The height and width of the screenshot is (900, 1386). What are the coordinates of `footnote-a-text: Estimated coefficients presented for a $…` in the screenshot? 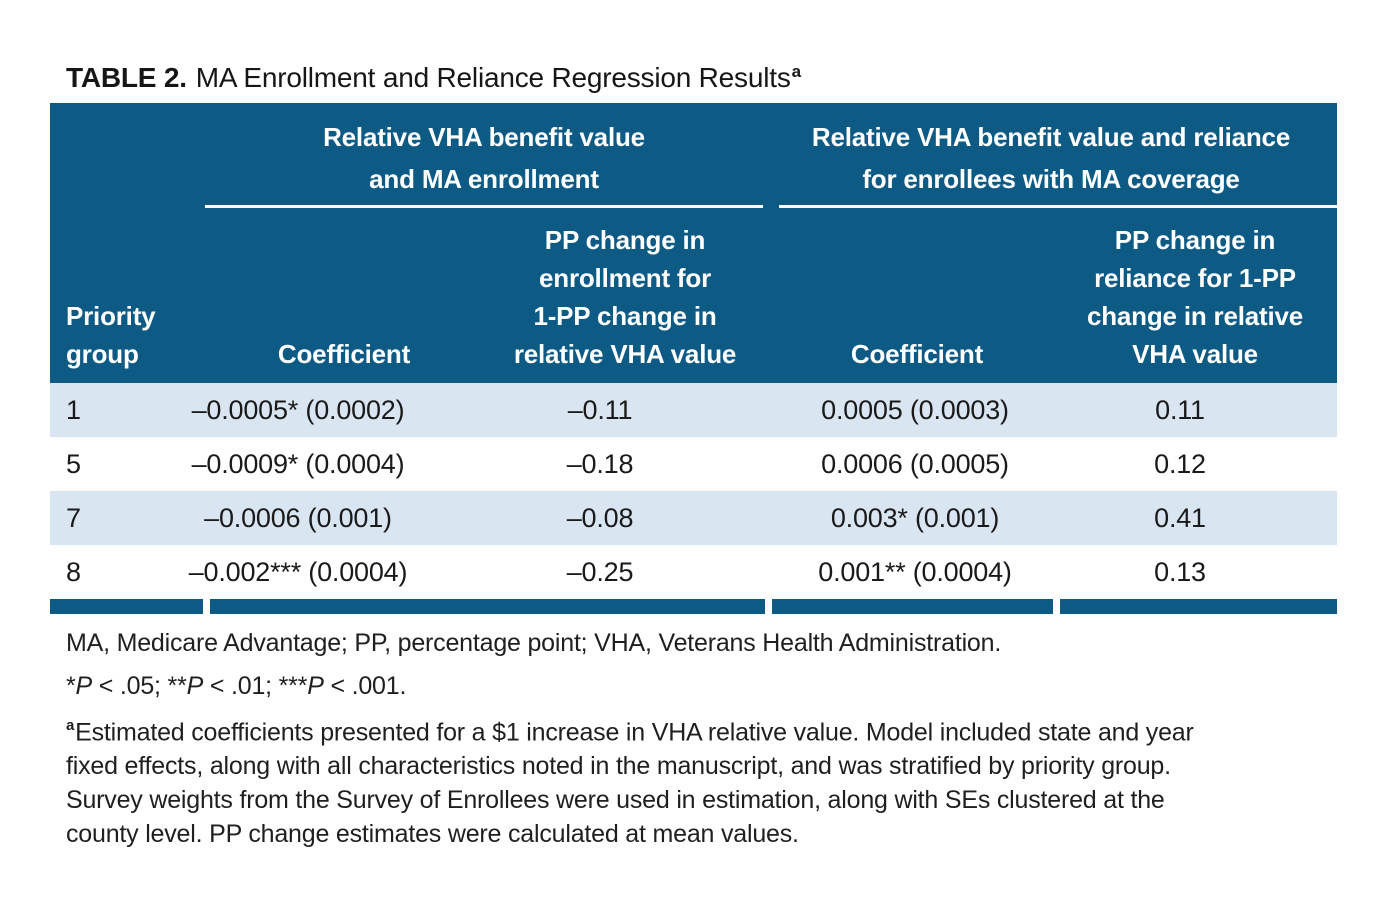 It's located at (634, 732).